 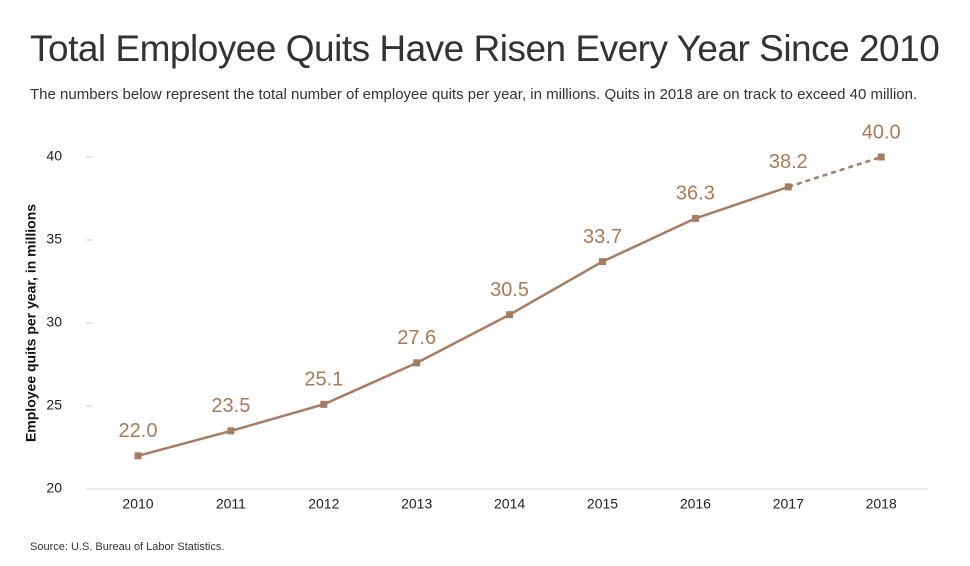 What do you see at coordinates (509, 290) in the screenshot?
I see `data-label: 30.5` at bounding box center [509, 290].